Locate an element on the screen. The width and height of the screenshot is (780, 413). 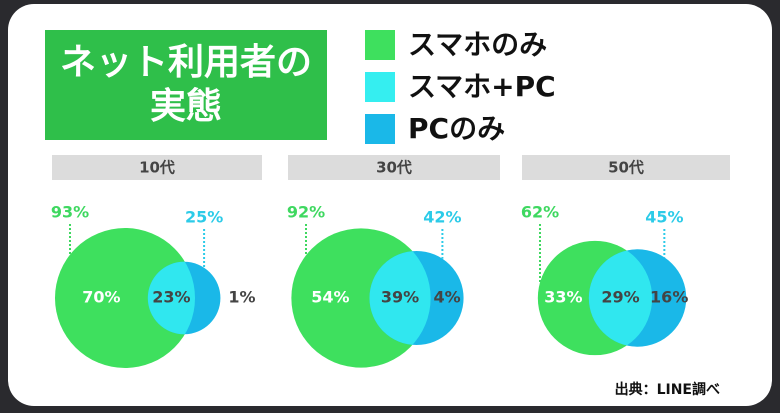
chart-title: 10代 is located at coordinates (157, 168).